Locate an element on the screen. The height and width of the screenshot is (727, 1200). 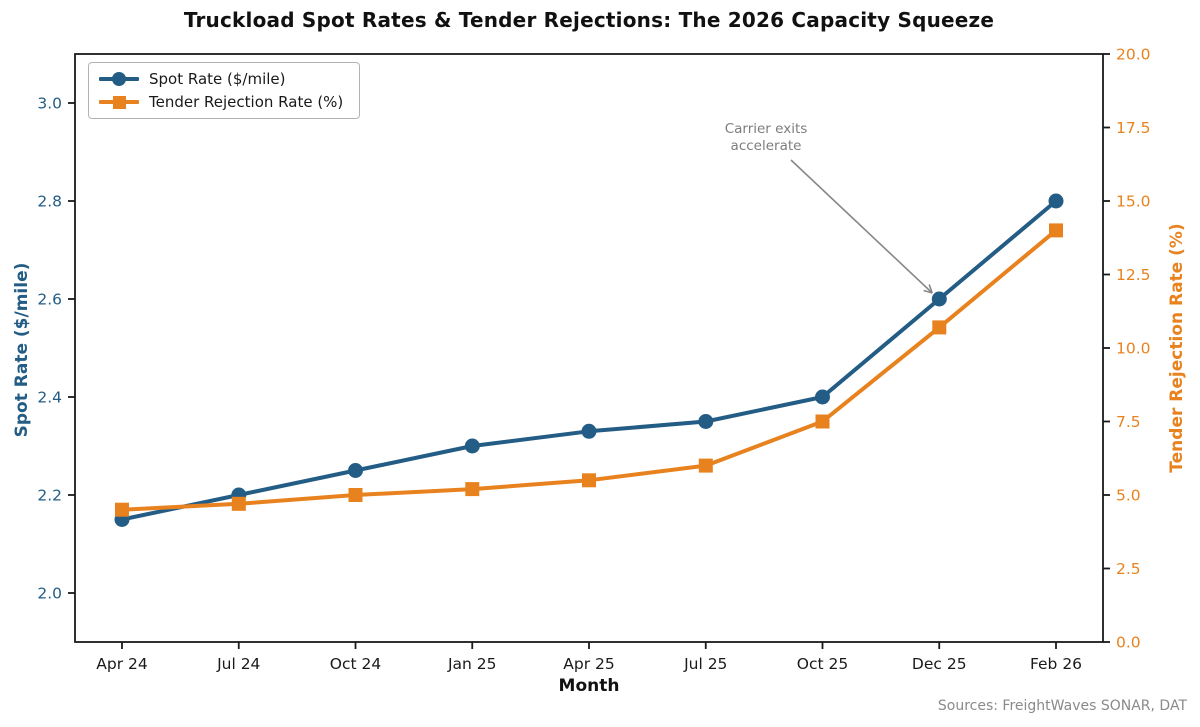
legend-label-tender-rejection: Tender Rejection Rate (%) is located at coordinates (246, 102).